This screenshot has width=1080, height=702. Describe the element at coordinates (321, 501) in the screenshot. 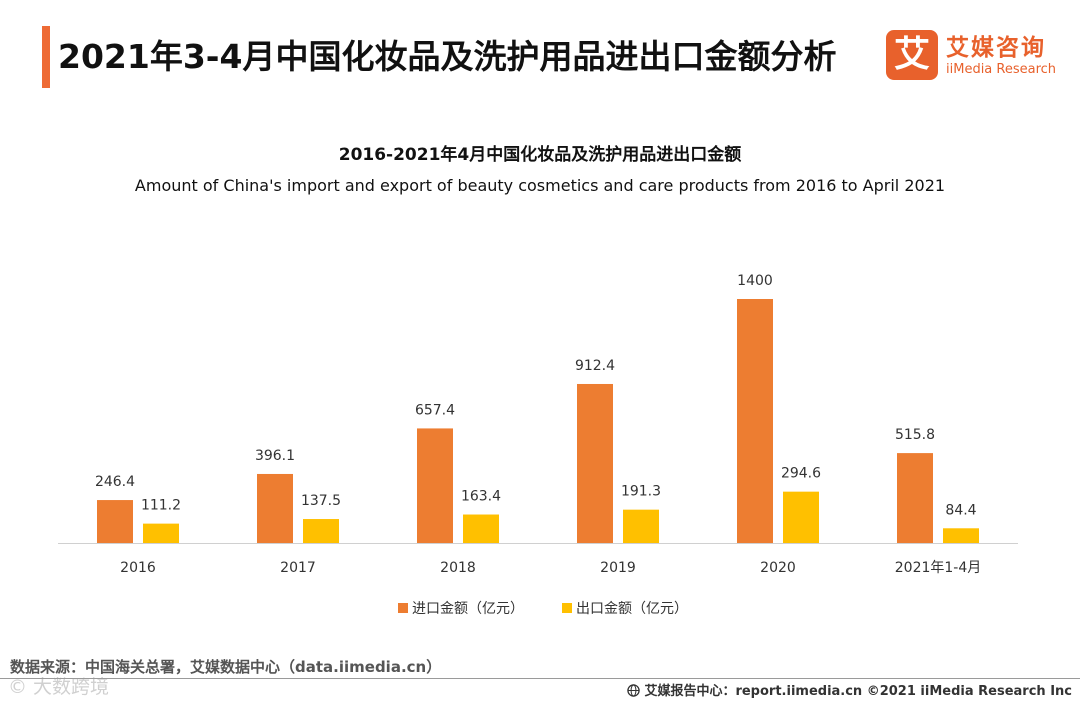

I see `export-value-label-1: 137.5` at that location.